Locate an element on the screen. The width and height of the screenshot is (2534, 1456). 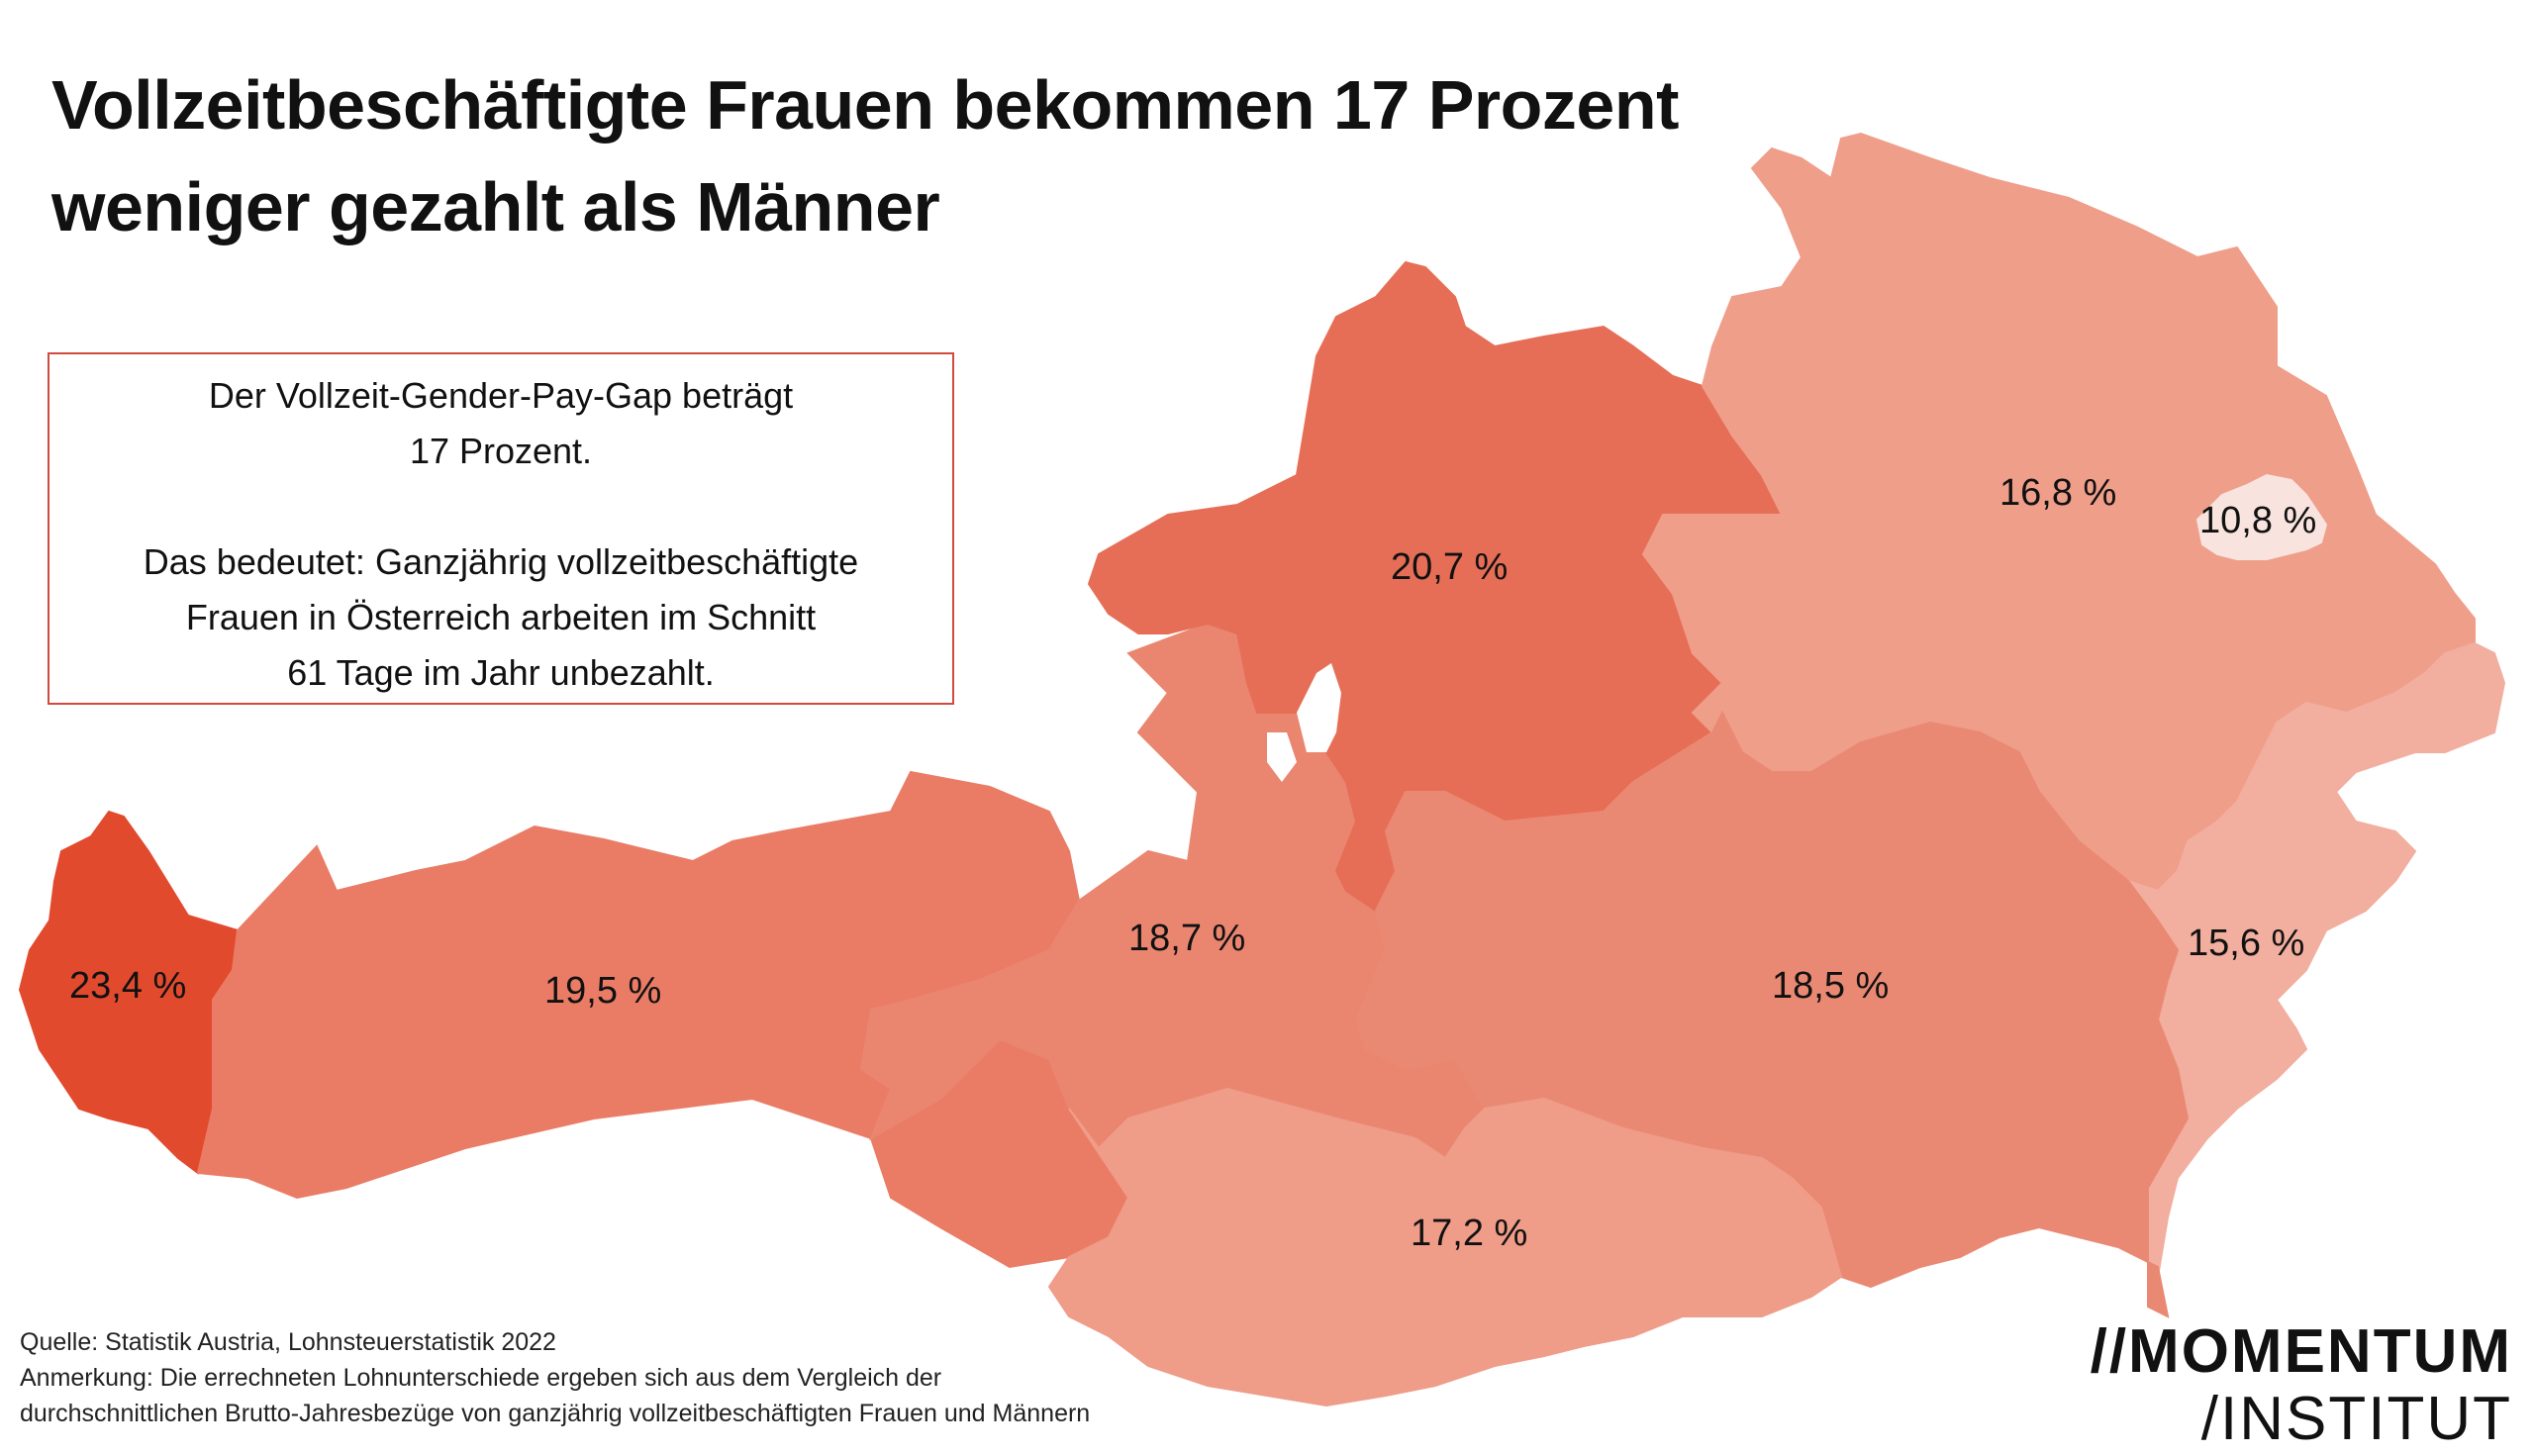
title-line-2: weniger gezahlt als Männer is located at coordinates (496, 206).